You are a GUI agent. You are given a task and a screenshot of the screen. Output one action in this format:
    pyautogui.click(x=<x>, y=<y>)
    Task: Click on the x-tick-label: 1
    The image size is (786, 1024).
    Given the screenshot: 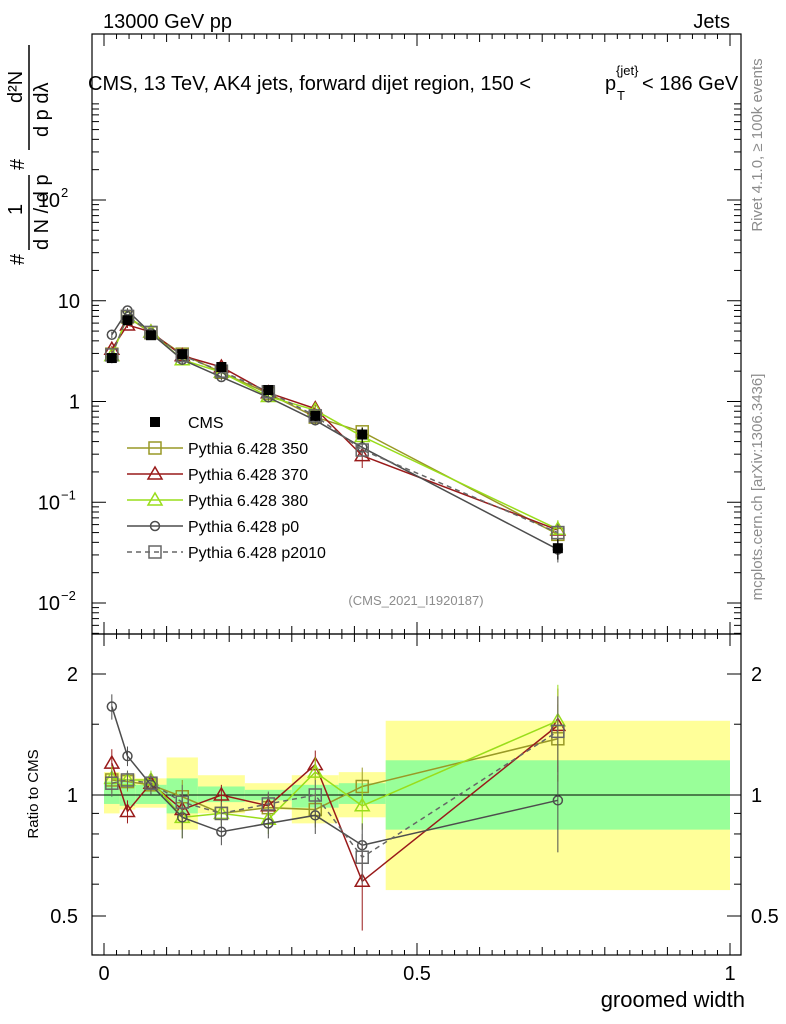 What is the action you would take?
    pyautogui.click(x=729, y=974)
    